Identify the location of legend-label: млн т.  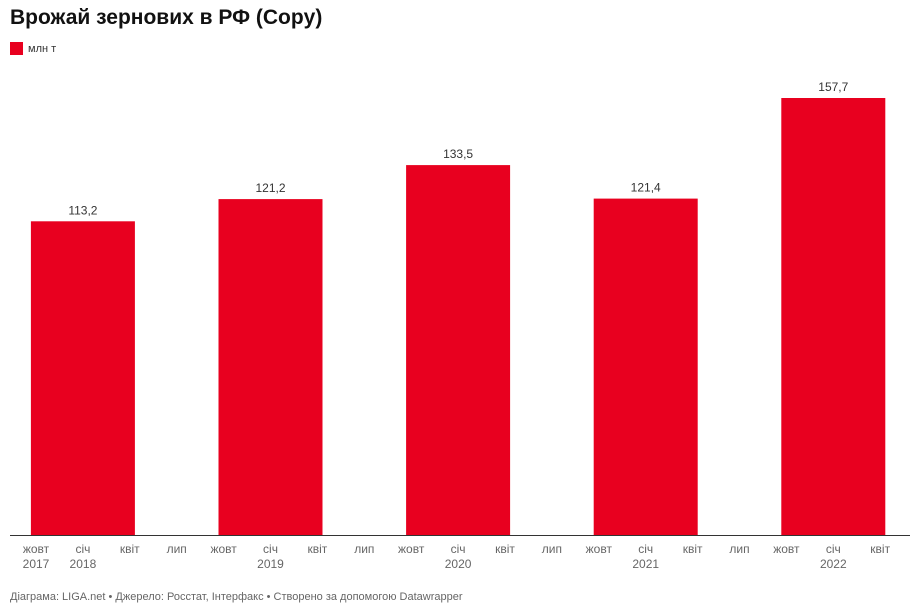
(42, 48).